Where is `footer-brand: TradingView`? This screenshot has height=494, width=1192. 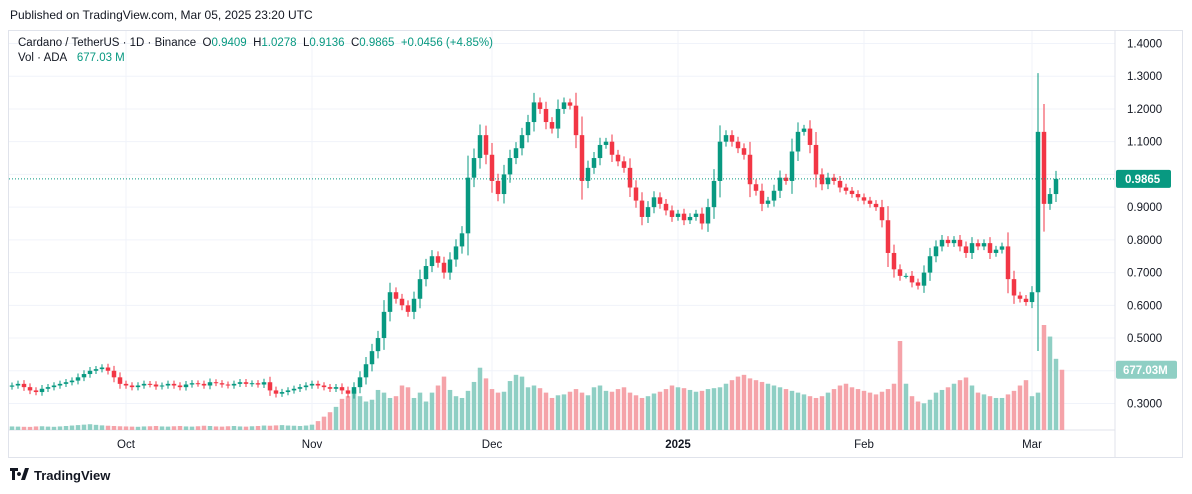
footer-brand: TradingView is located at coordinates (60, 475).